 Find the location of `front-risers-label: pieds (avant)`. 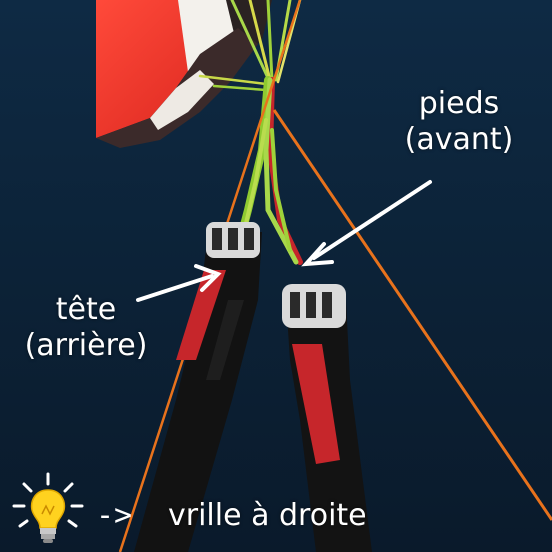

front-risers-label: pieds (avant) is located at coordinates (459, 122).